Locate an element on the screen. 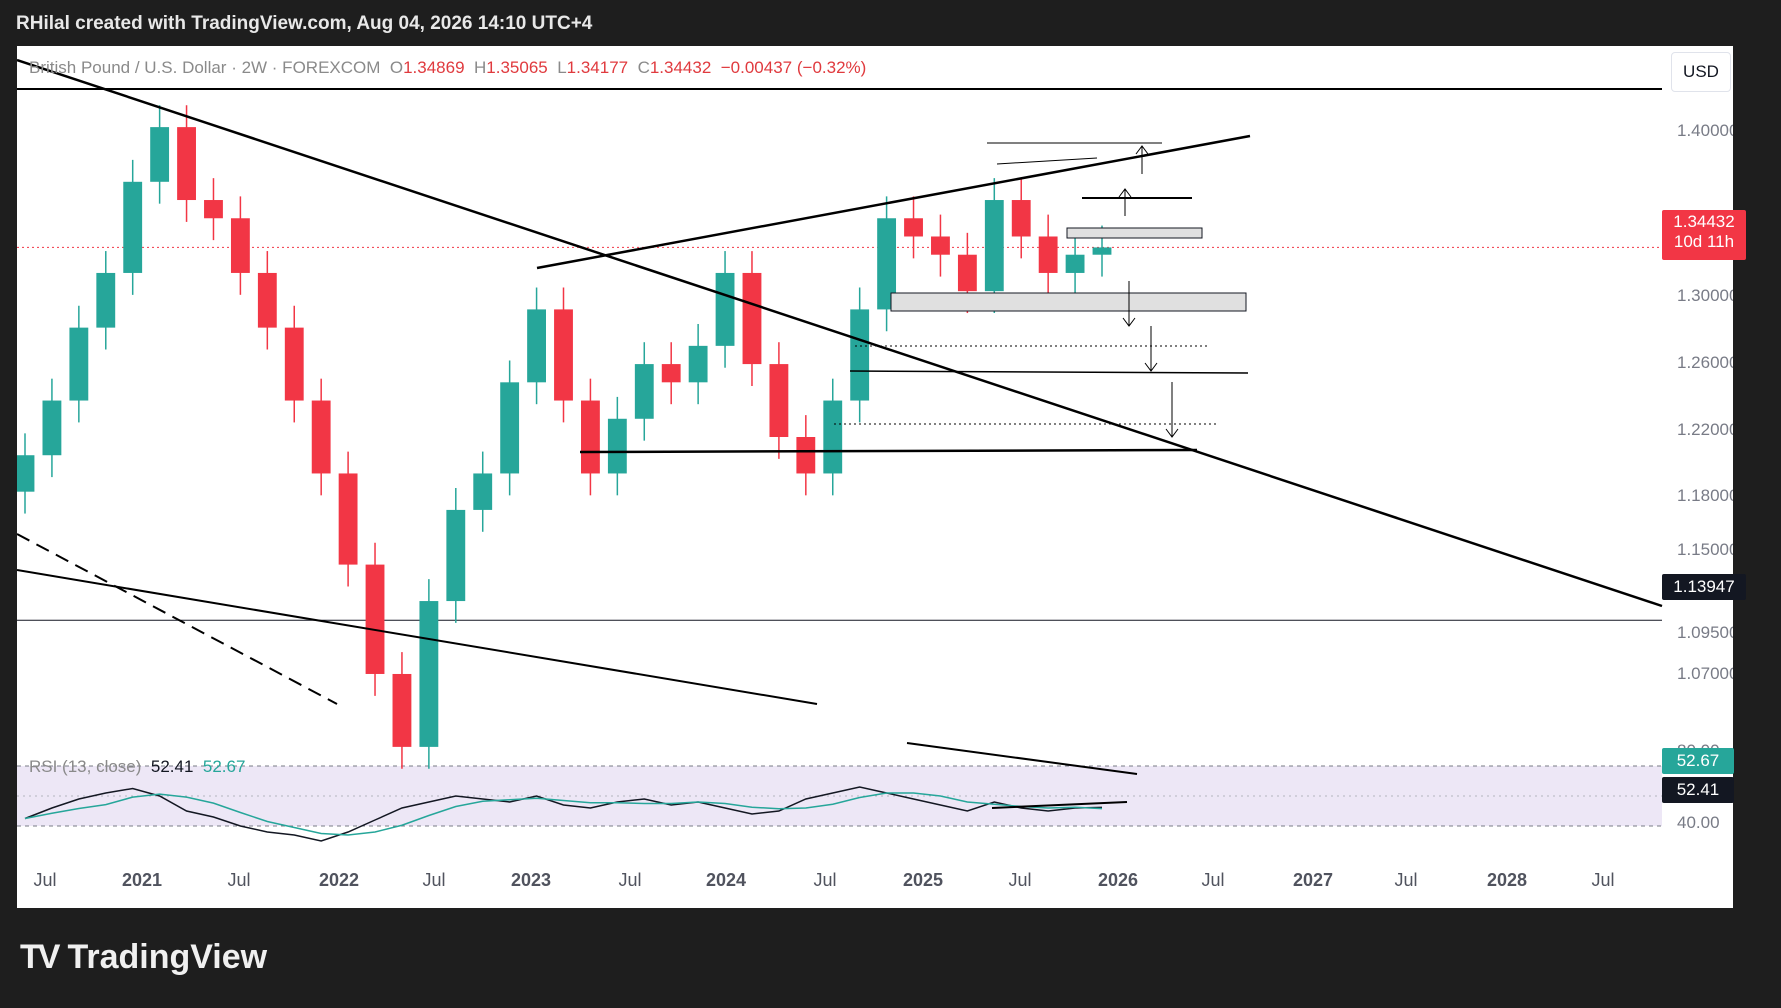  y-tick-label: 1.07000 is located at coordinates (1705, 673).